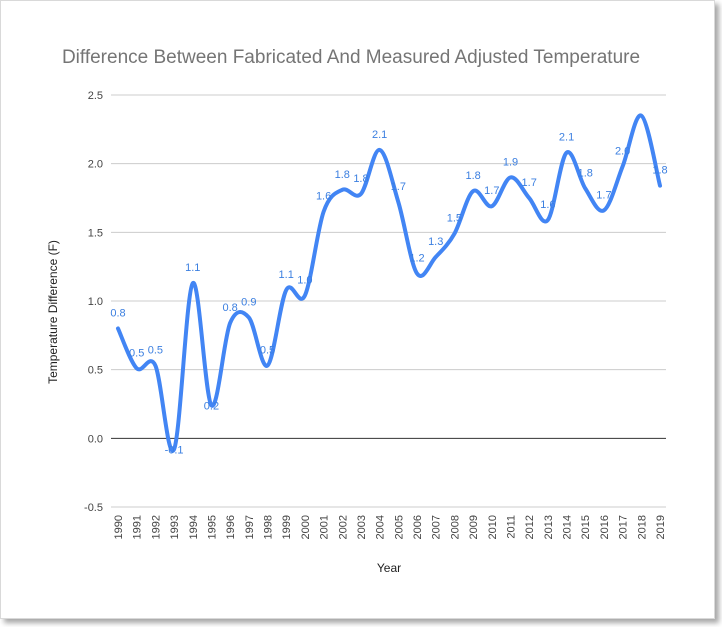  What do you see at coordinates (622, 151) in the screenshot?
I see `data-label: 2.0` at bounding box center [622, 151].